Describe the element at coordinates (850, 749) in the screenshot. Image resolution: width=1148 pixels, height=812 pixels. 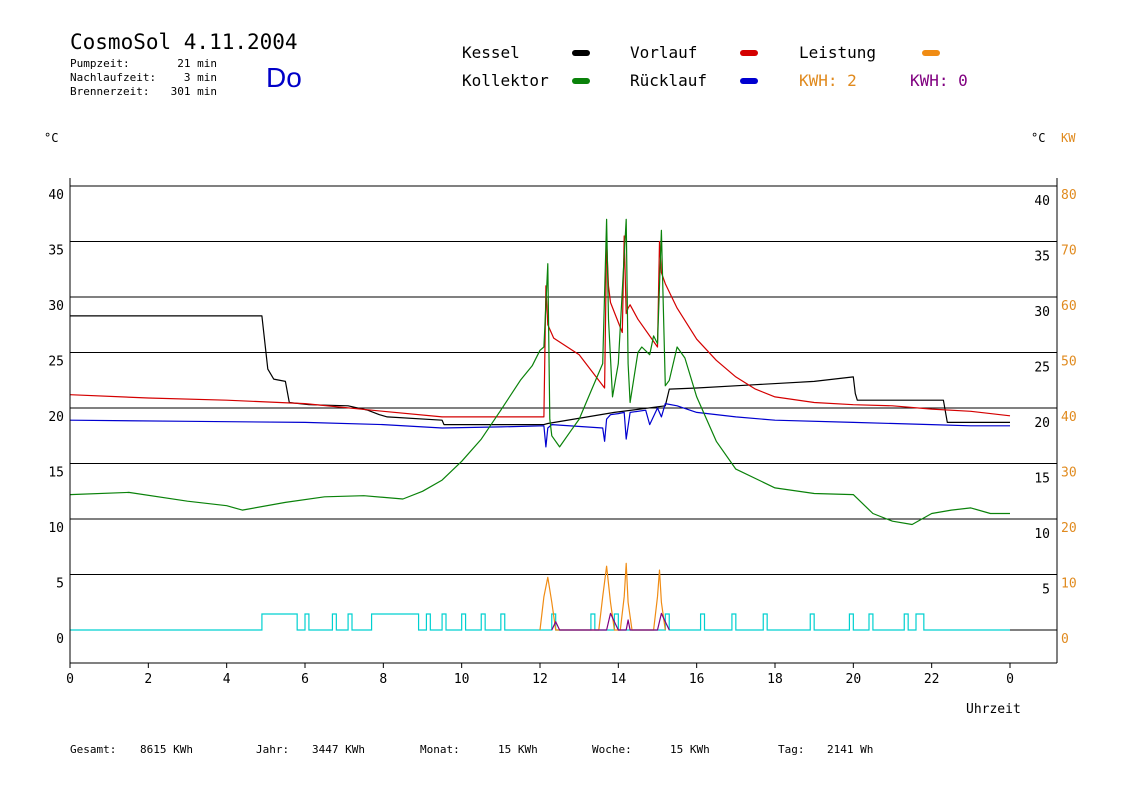
I see `footer-tag-value: 2141 Wh` at that location.